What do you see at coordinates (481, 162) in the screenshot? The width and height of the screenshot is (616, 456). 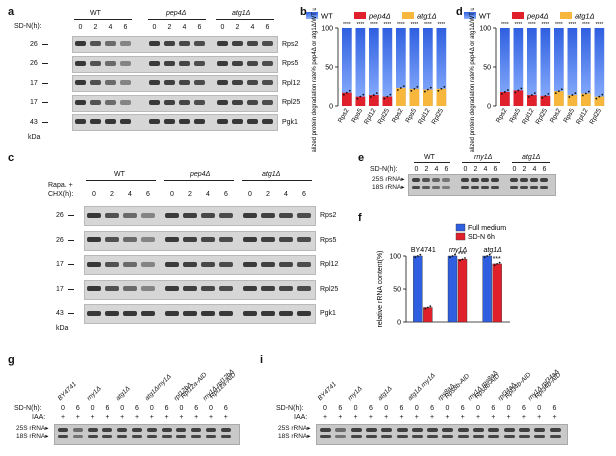 I see `panel-e-group-line-rny1` at bounding box center [481, 162].